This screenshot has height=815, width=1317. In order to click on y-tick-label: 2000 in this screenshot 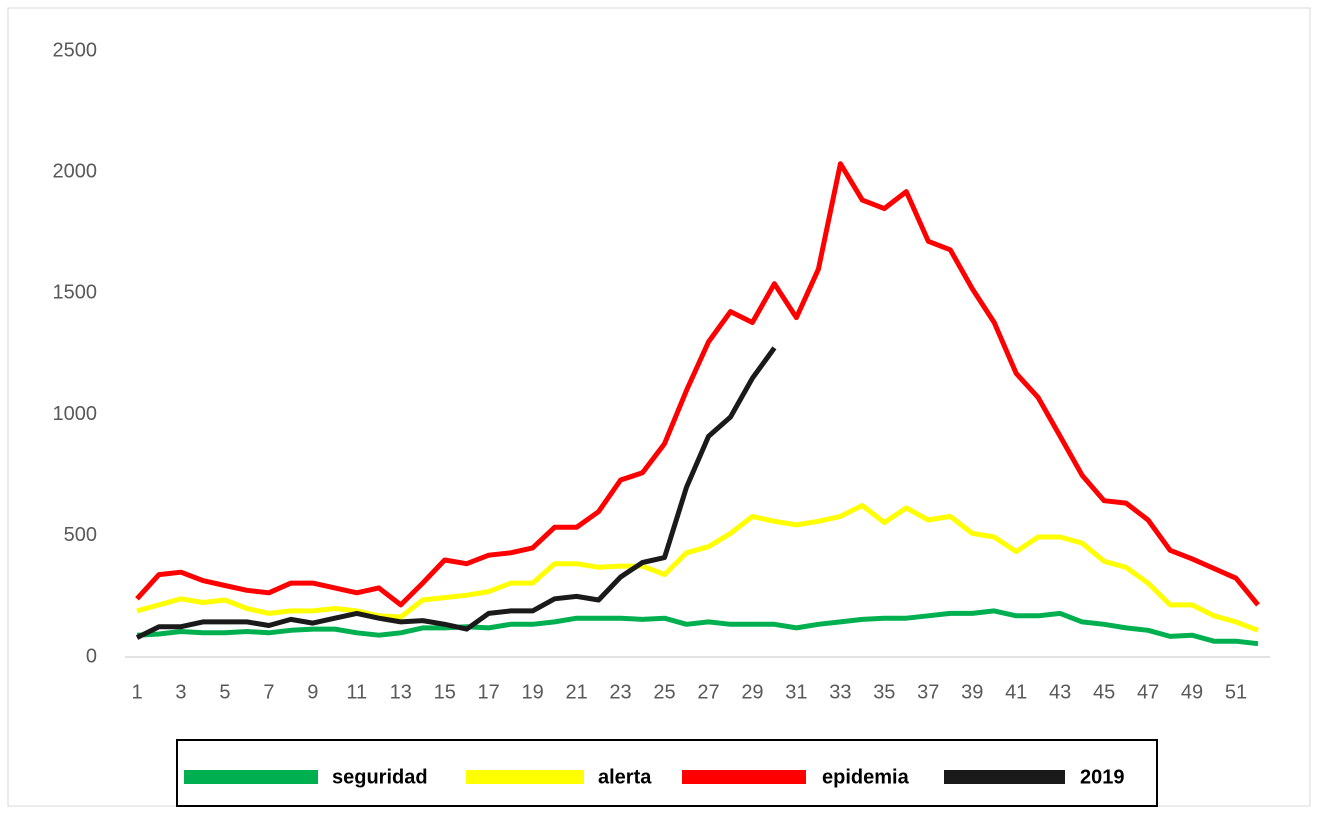, I will do `click(75, 171)`.